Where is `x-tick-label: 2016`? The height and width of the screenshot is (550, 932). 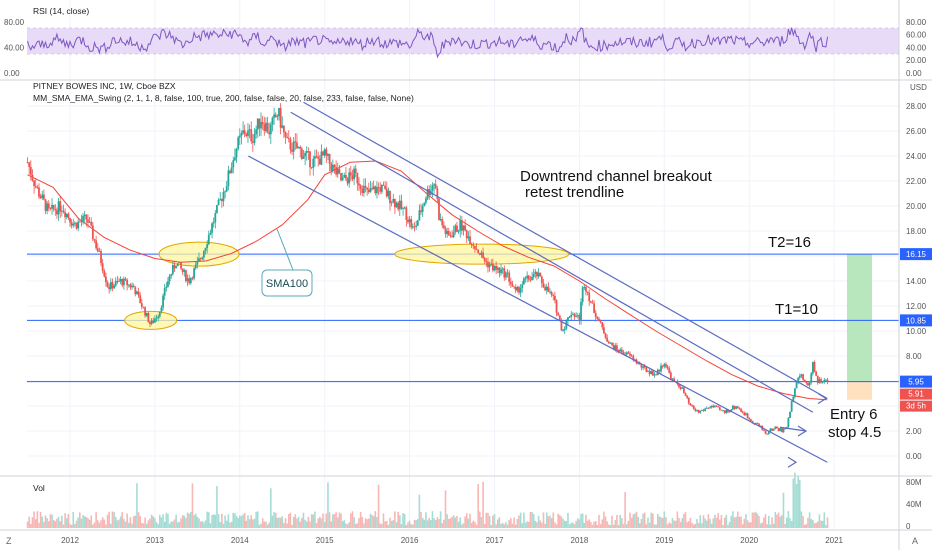 x-tick-label: 2016 is located at coordinates (410, 540).